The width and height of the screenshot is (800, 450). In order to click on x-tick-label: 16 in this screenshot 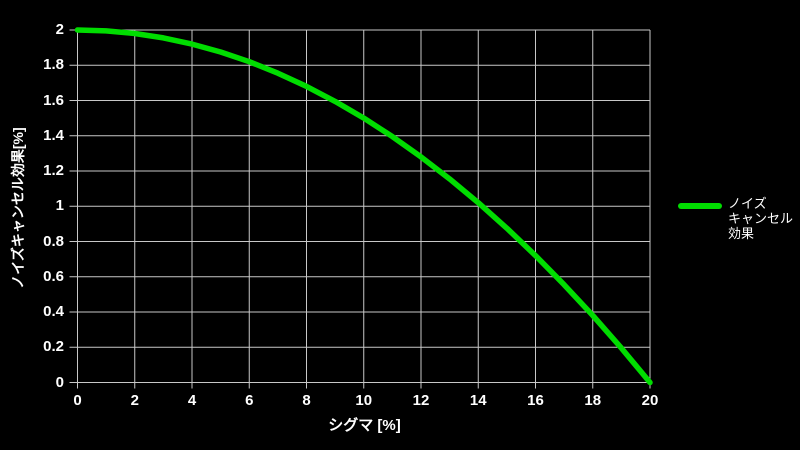, I will do `click(535, 400)`.